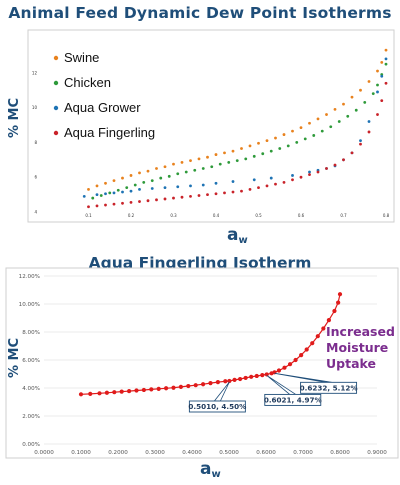 This screenshot has height=485, width=400. I want to click on bottom-x-tick-0-5000: 0.5000, so click(229, 453).